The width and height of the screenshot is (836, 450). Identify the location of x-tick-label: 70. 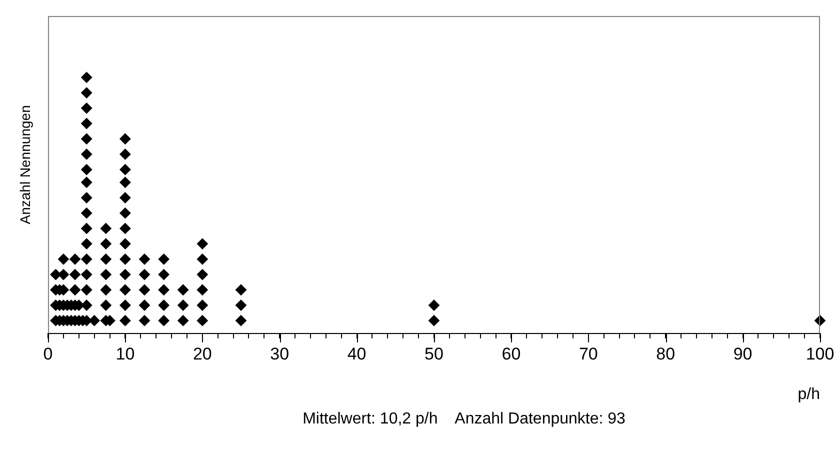
(588, 354).